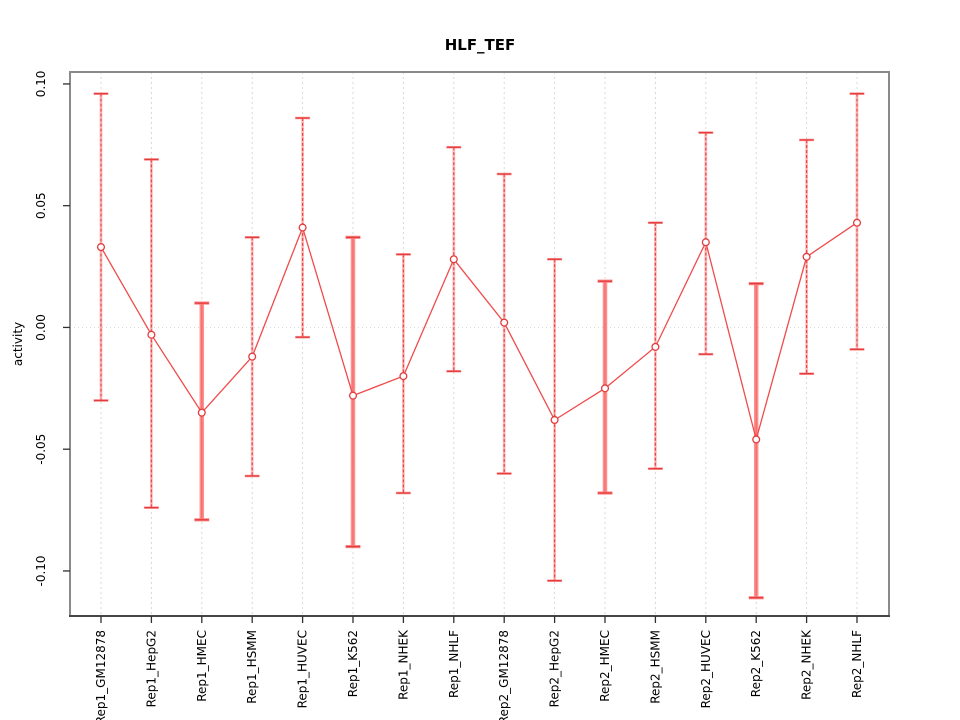  What do you see at coordinates (303, 669) in the screenshot?
I see `x-tick-label: Rep1_HUVEC` at bounding box center [303, 669].